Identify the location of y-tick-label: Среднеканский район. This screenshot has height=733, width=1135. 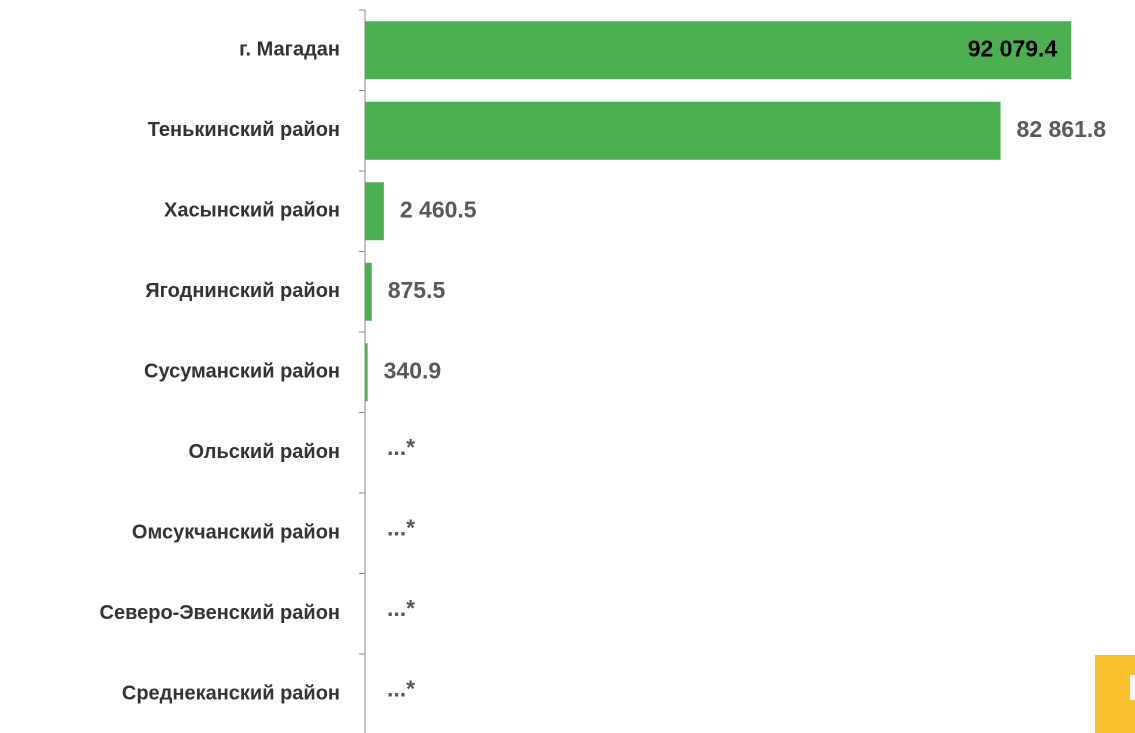
(231, 694).